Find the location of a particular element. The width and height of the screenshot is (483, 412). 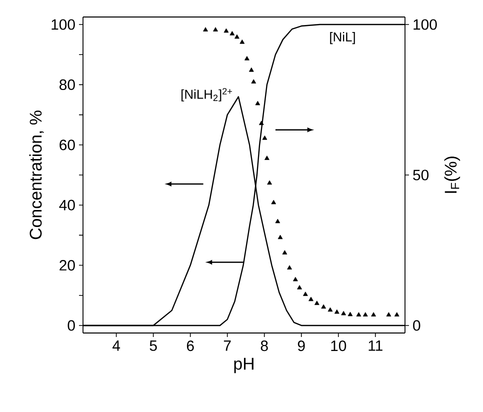

x-axis-title: pH is located at coordinates (244, 366).